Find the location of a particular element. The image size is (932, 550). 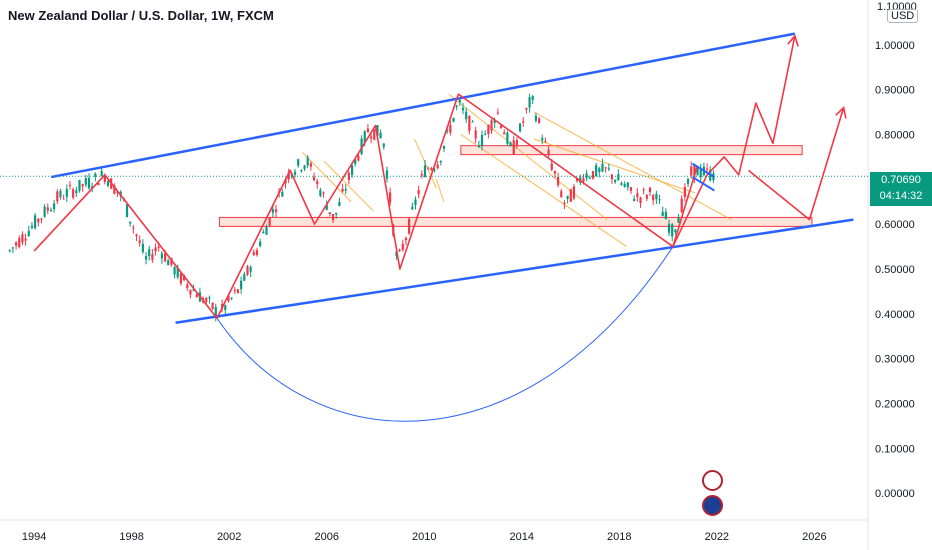

y-tick-label: 0.10000 is located at coordinates (895, 449).